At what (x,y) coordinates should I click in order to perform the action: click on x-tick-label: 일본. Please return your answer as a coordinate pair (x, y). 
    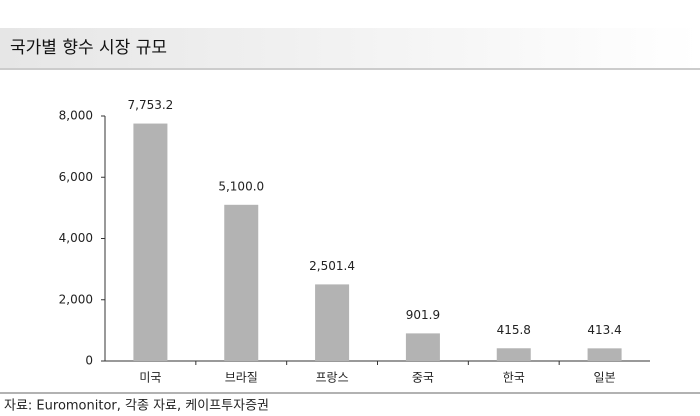
    Looking at the image, I should click on (605, 378).